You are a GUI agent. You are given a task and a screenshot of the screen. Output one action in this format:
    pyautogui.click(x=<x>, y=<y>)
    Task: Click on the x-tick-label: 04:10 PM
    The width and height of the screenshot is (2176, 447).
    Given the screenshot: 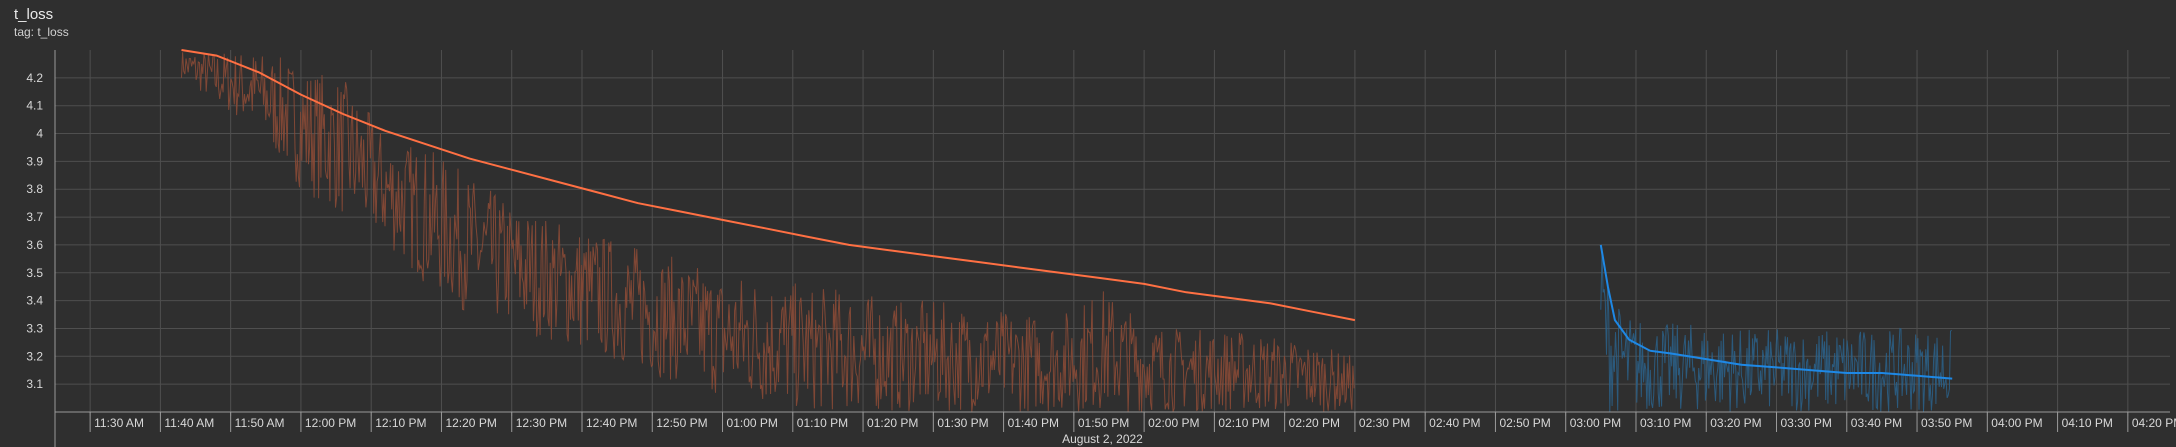 What is the action you would take?
    pyautogui.click(x=2087, y=423)
    